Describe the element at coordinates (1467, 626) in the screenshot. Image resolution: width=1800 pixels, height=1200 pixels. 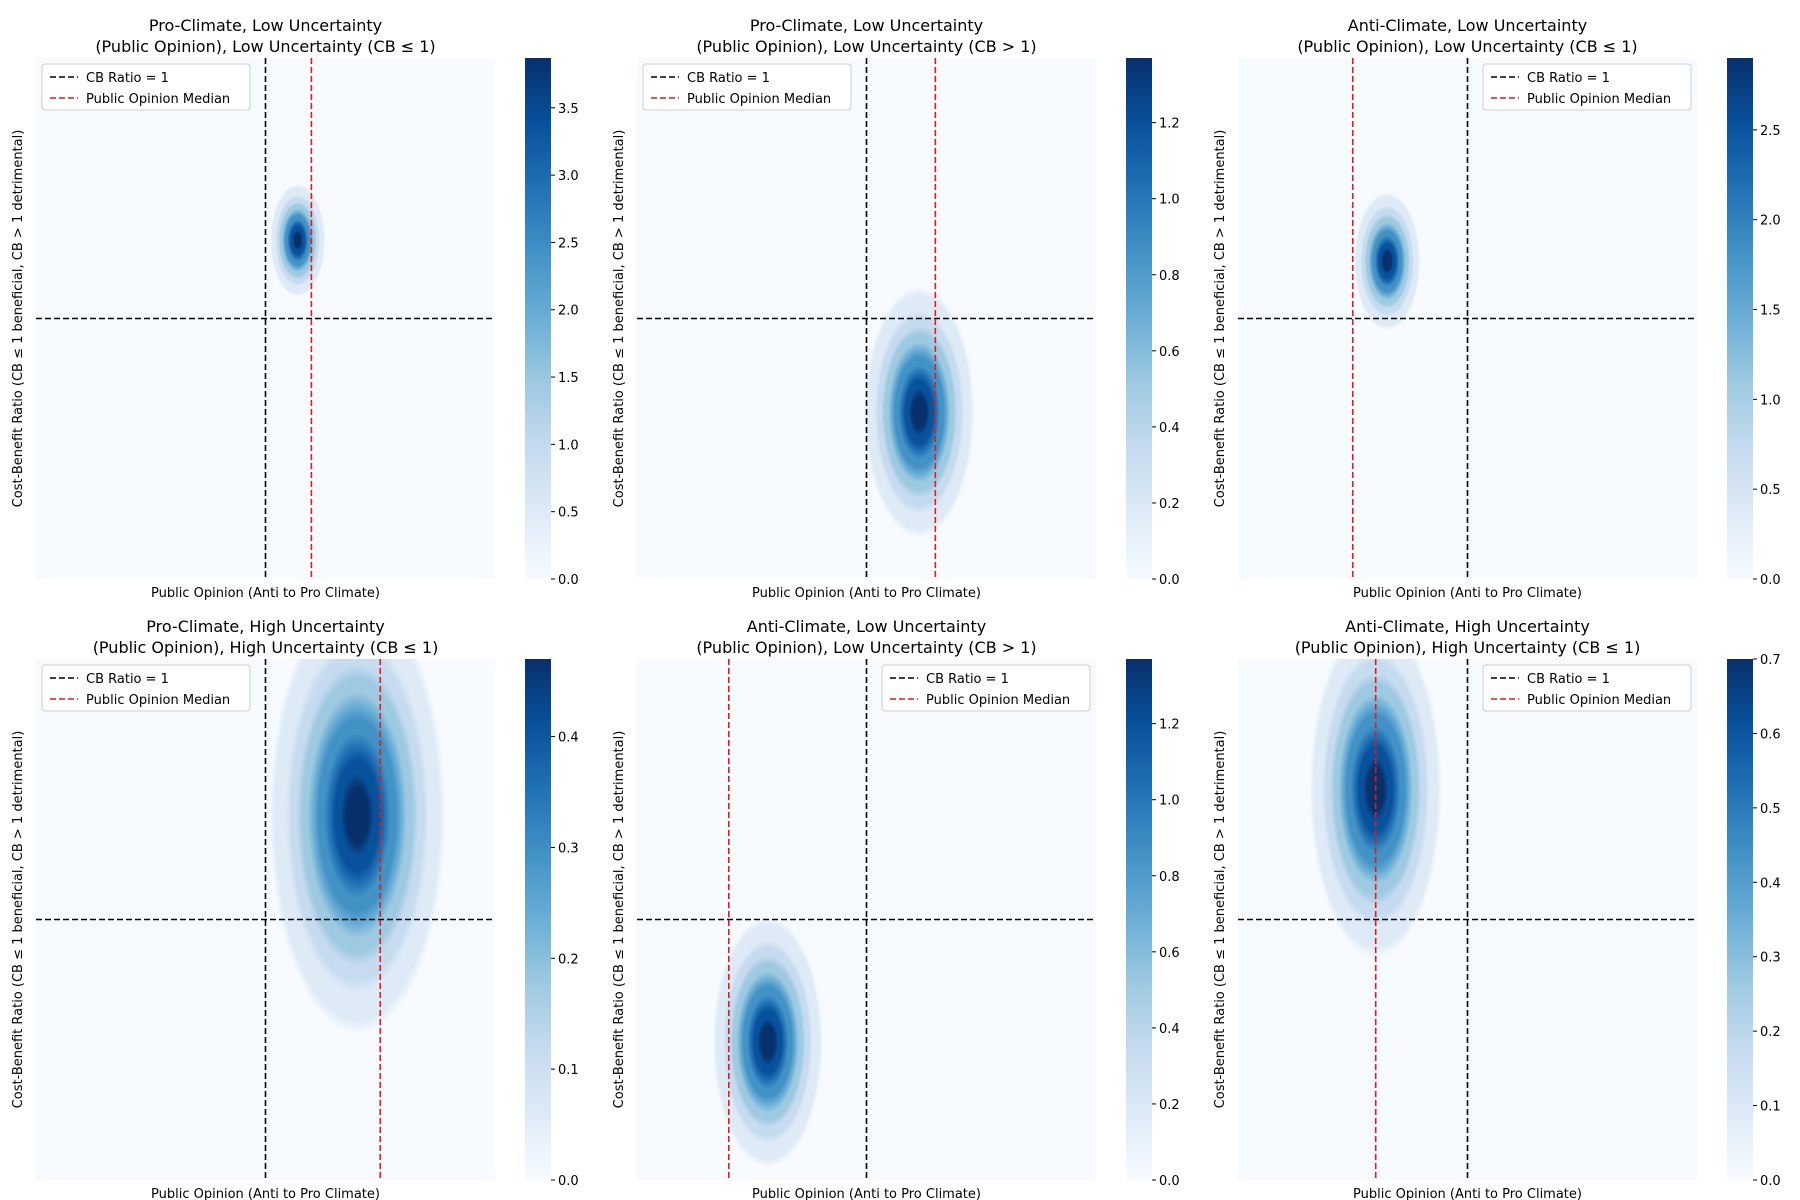
I see `subplot-title: Anti-Climate, High Uncertainty` at that location.